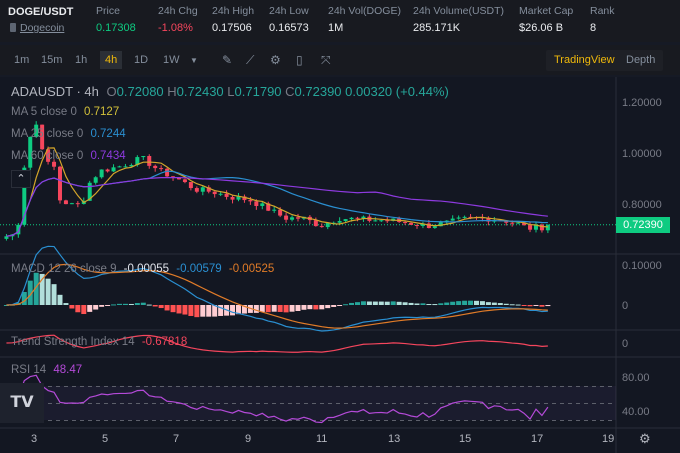 Image resolution: width=680 pixels, height=453 pixels. What do you see at coordinates (227, 60) in the screenshot?
I see `draw-icon: ✎` at bounding box center [227, 60].